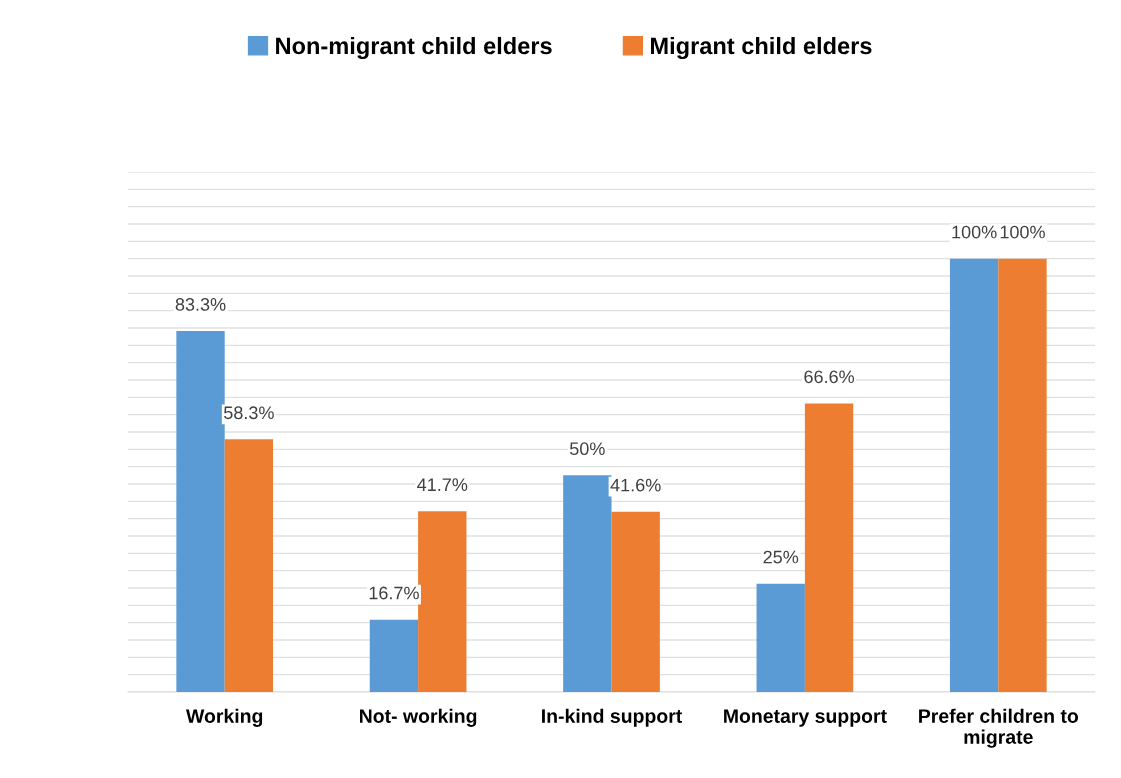 The width and height of the screenshot is (1121, 778). I want to click on x-tick-label: Working, so click(224, 717).